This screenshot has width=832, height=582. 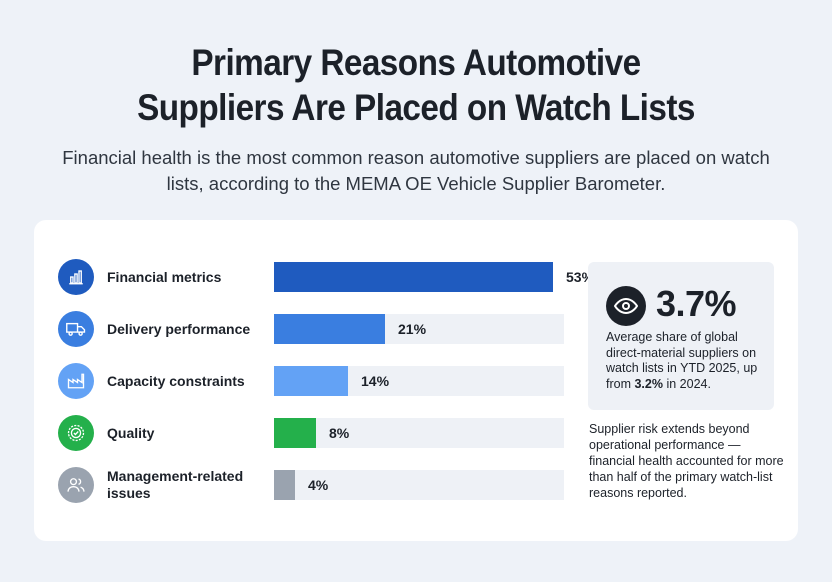 I want to click on page-title-line2: Suppliers Are Placed on Watch Lists, so click(x=416, y=107).